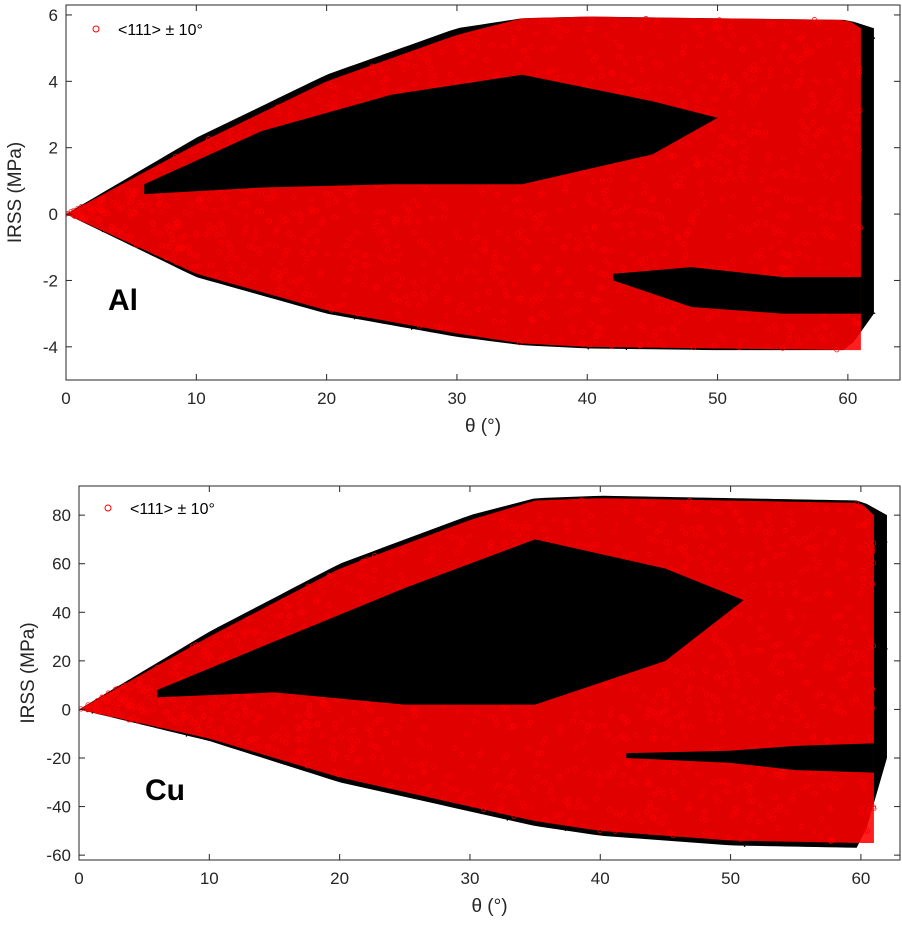 Image resolution: width=902 pixels, height=930 pixels. Describe the element at coordinates (160, 30) in the screenshot. I see `legend-label: <111> ± 10°` at that location.